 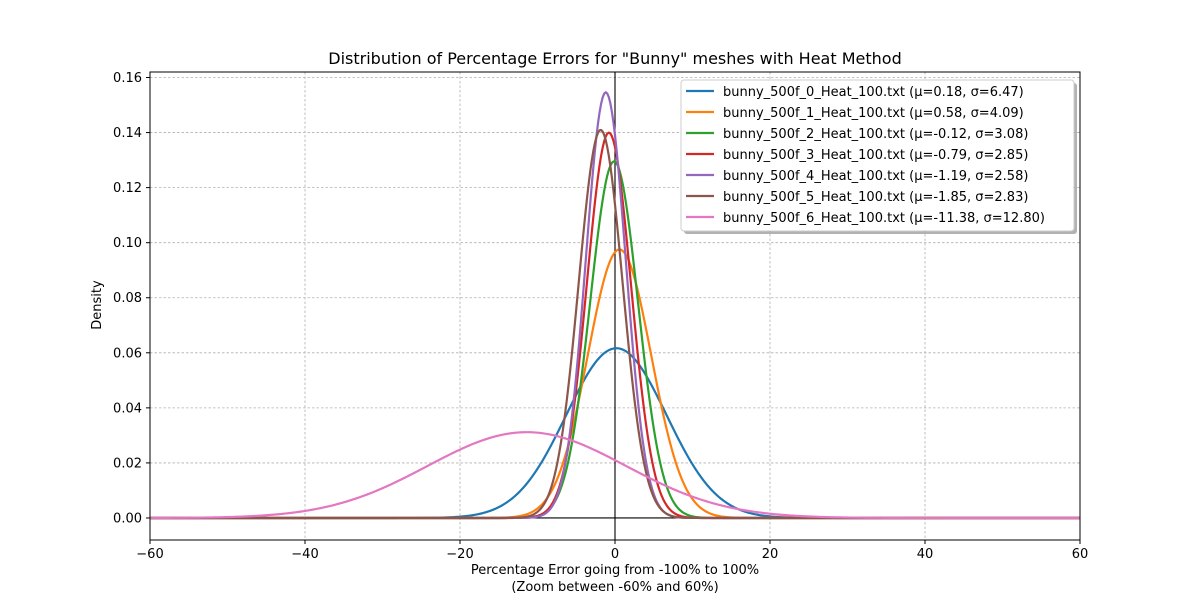 I want to click on y-axis-ticks: 0.00 0.02 0.04 0.06 0.08 0.10 0.12 0.14 0.16, so click(x=131, y=298).